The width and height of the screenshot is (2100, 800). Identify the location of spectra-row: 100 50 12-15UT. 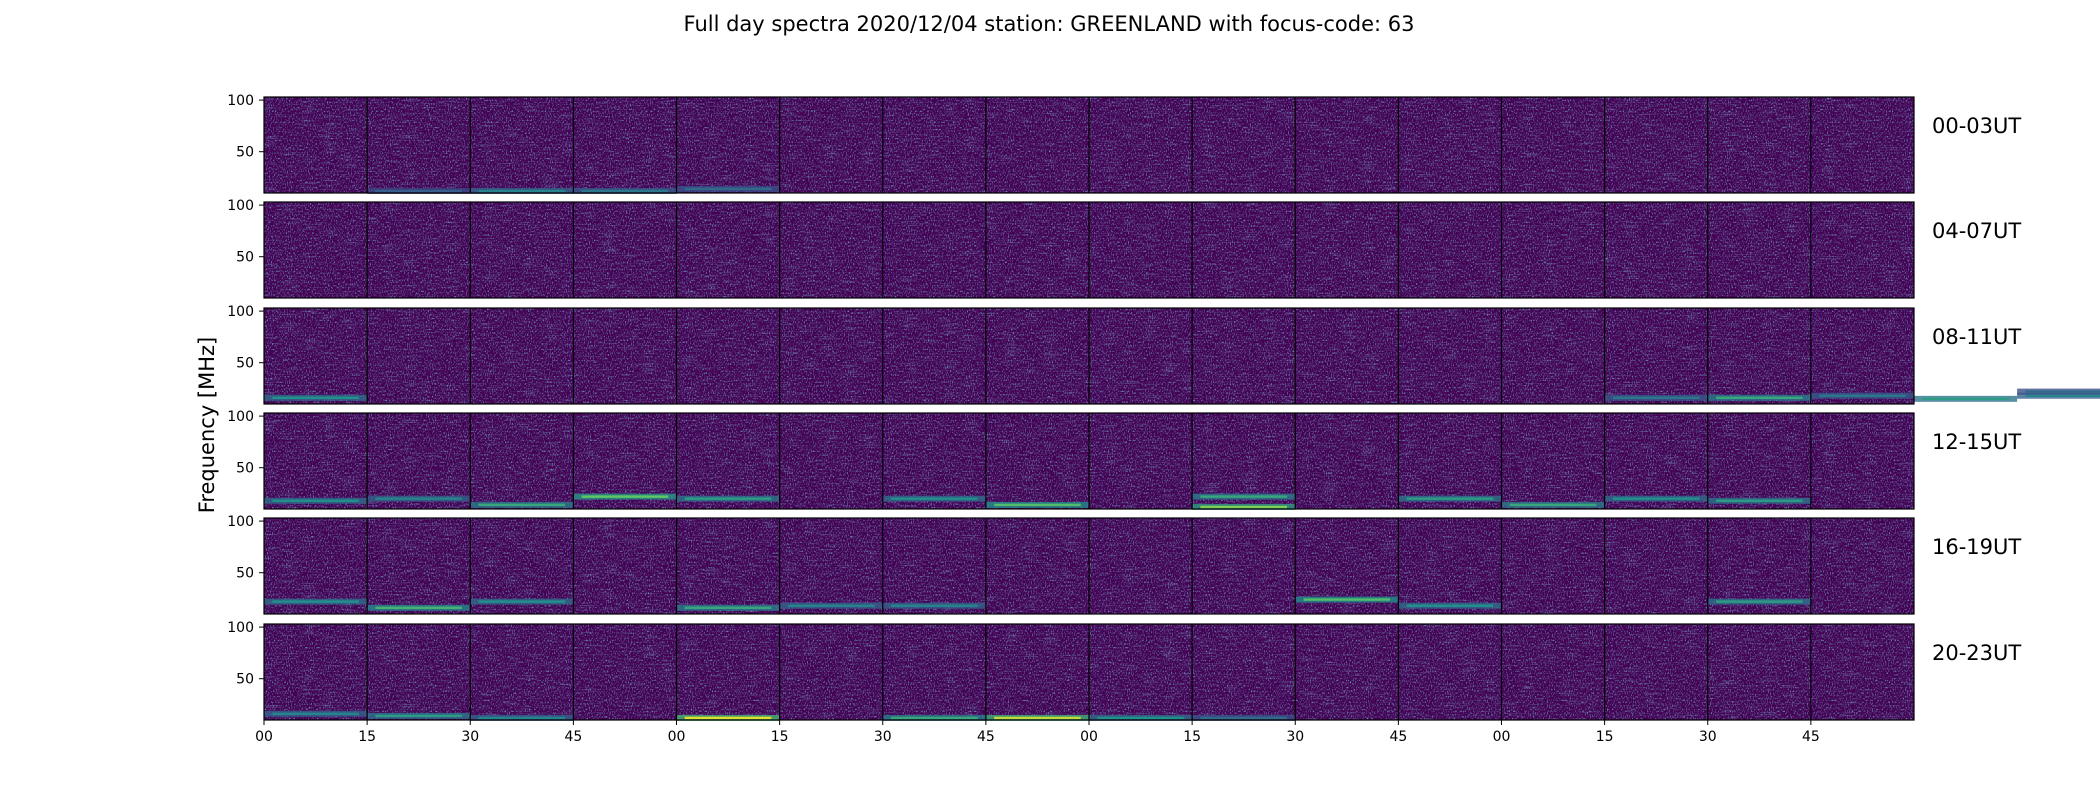
(1124, 459).